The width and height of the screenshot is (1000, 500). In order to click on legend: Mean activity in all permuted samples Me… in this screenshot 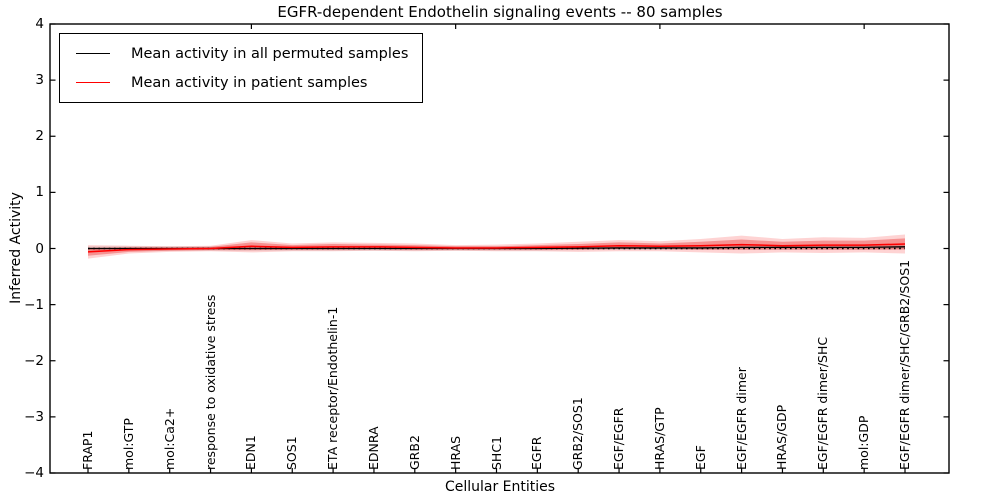, I will do `click(241, 68)`.